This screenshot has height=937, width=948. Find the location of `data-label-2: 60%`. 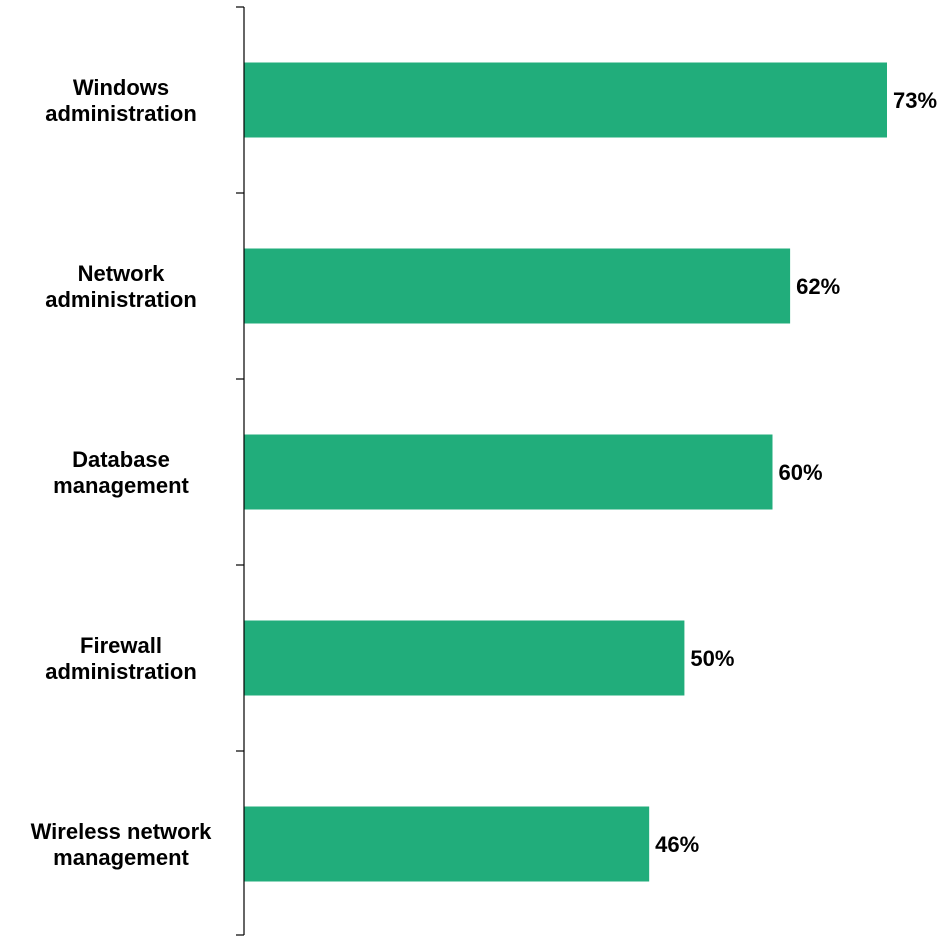

data-label-2: 60% is located at coordinates (800, 472).